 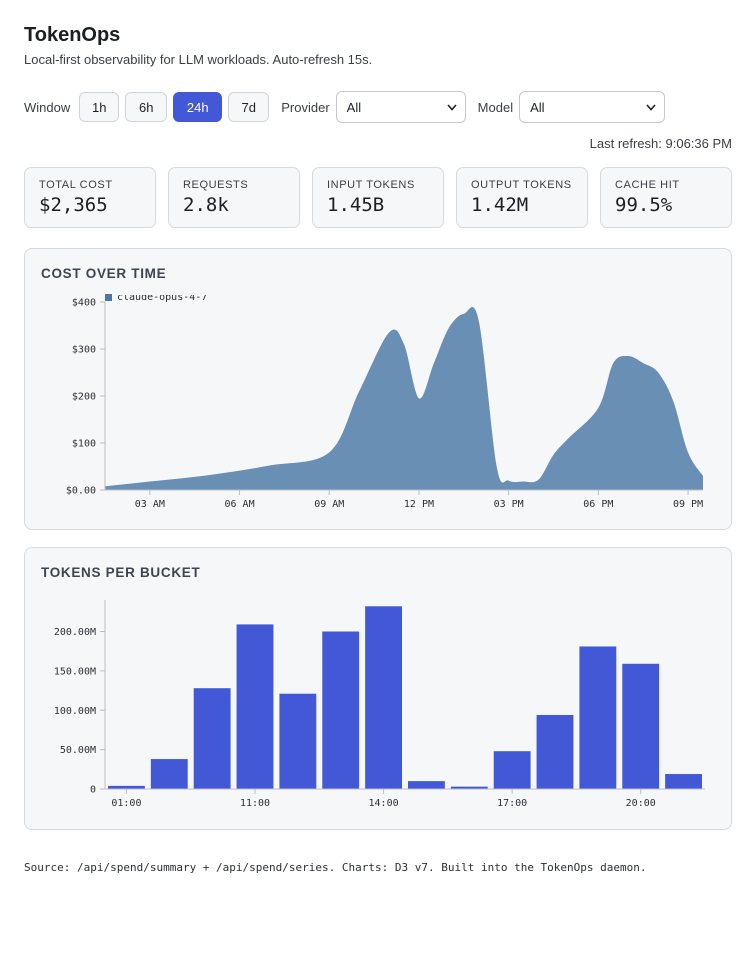 I want to click on x-tick-label: 06 AM, so click(x=239, y=504).